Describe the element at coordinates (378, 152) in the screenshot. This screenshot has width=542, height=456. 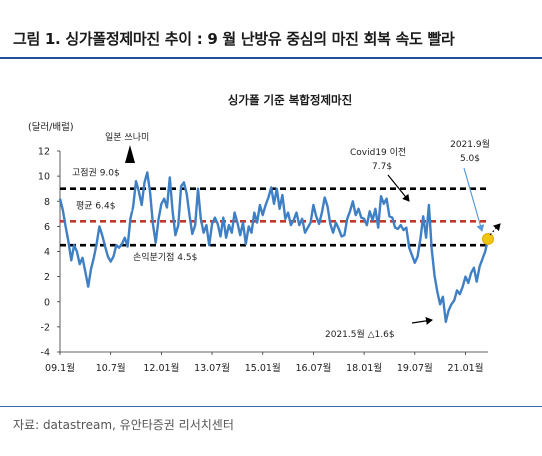
I see `annotation-covid-line1: Covid19 이전` at that location.